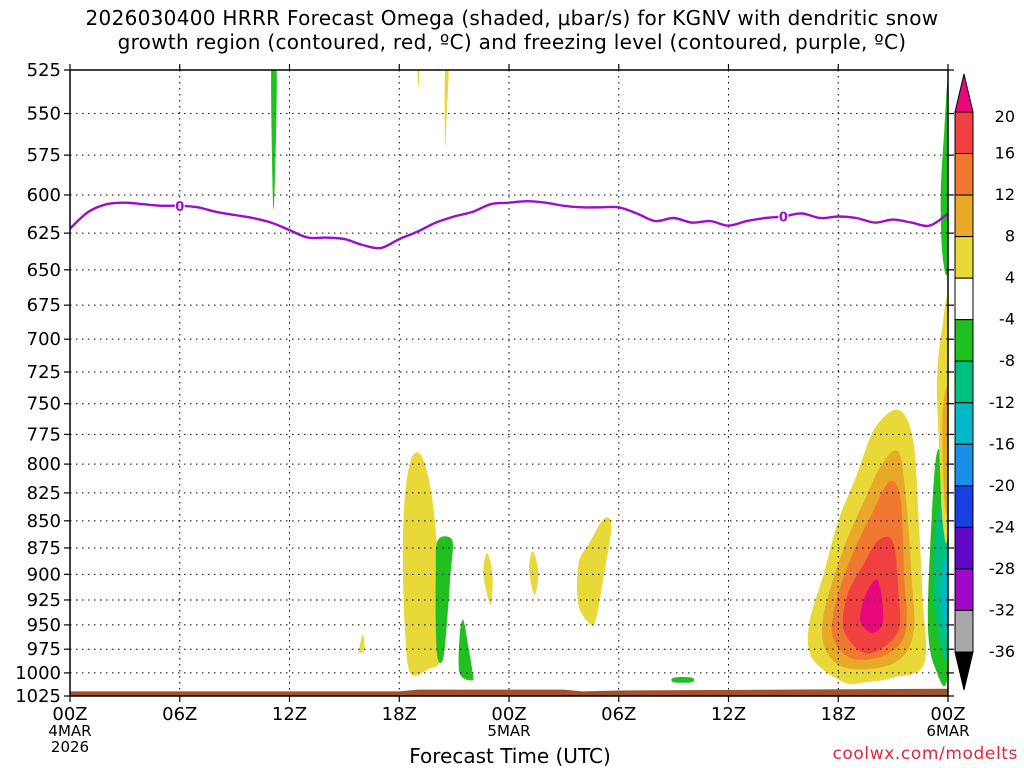  Describe the element at coordinates (44, 625) in the screenshot. I see `y-tick-label-950: 950` at that location.